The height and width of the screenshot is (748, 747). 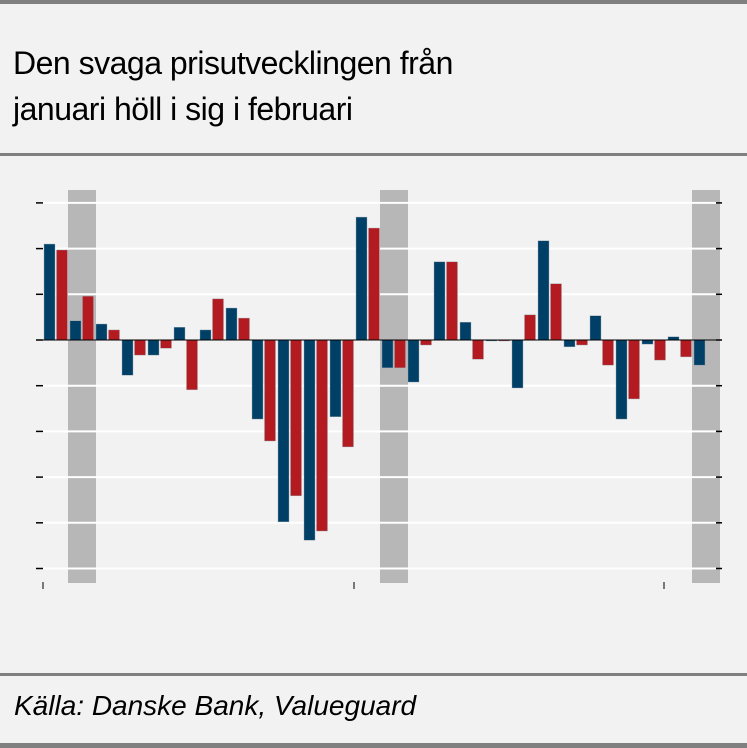 What do you see at coordinates (373, 154) in the screenshot?
I see `title-separator` at bounding box center [373, 154].